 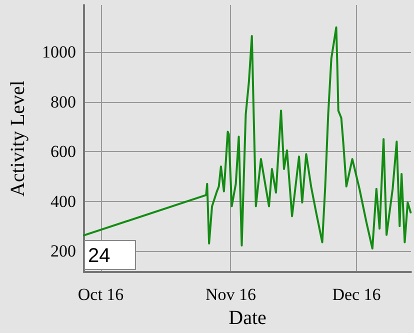 I want to click on text-field: 24, so click(x=110, y=255).